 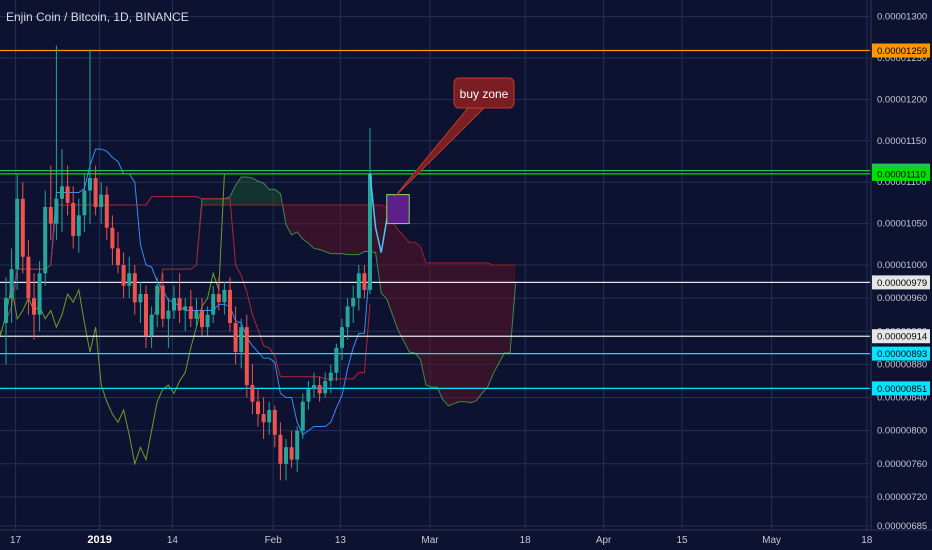 I want to click on price-tick-label: 0.00001050, so click(x=902, y=224).